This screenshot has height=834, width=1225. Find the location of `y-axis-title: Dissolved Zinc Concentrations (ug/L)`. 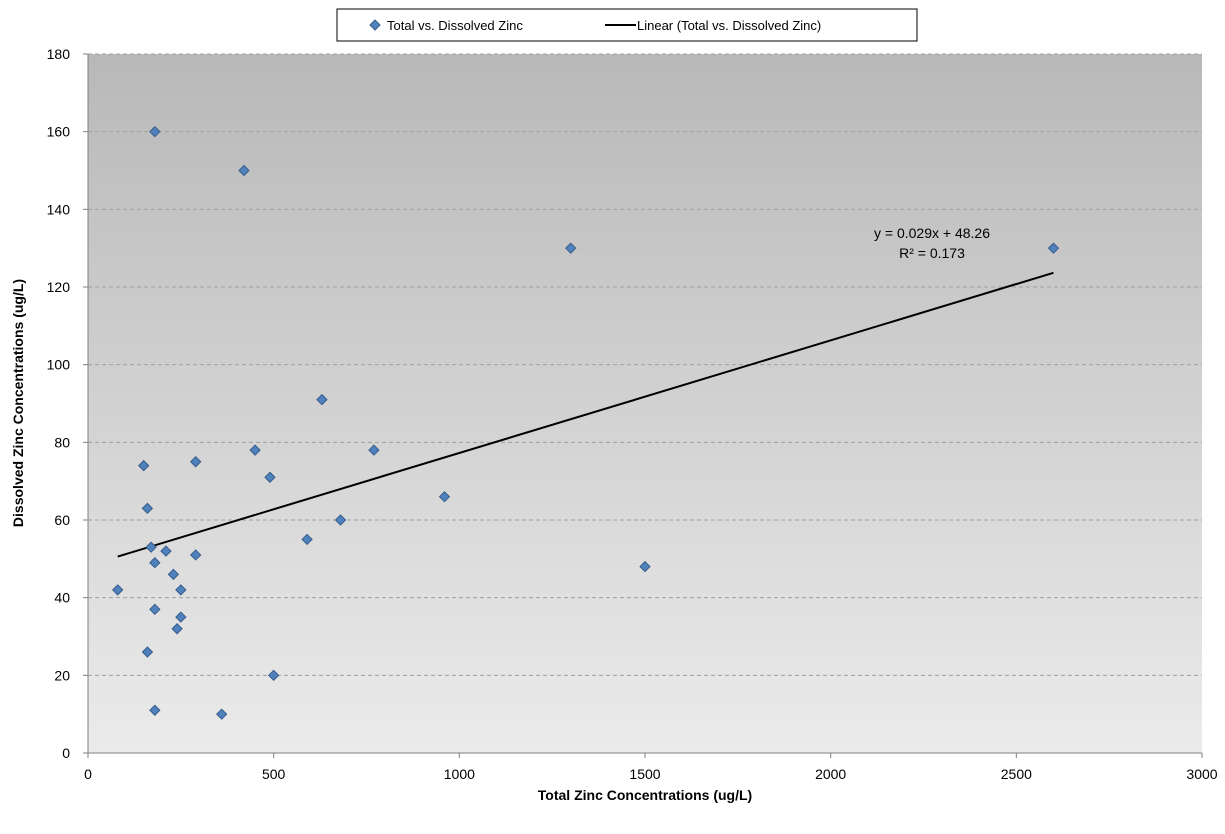

y-axis-title: Dissolved Zinc Concentrations (ug/L) is located at coordinates (18, 403).